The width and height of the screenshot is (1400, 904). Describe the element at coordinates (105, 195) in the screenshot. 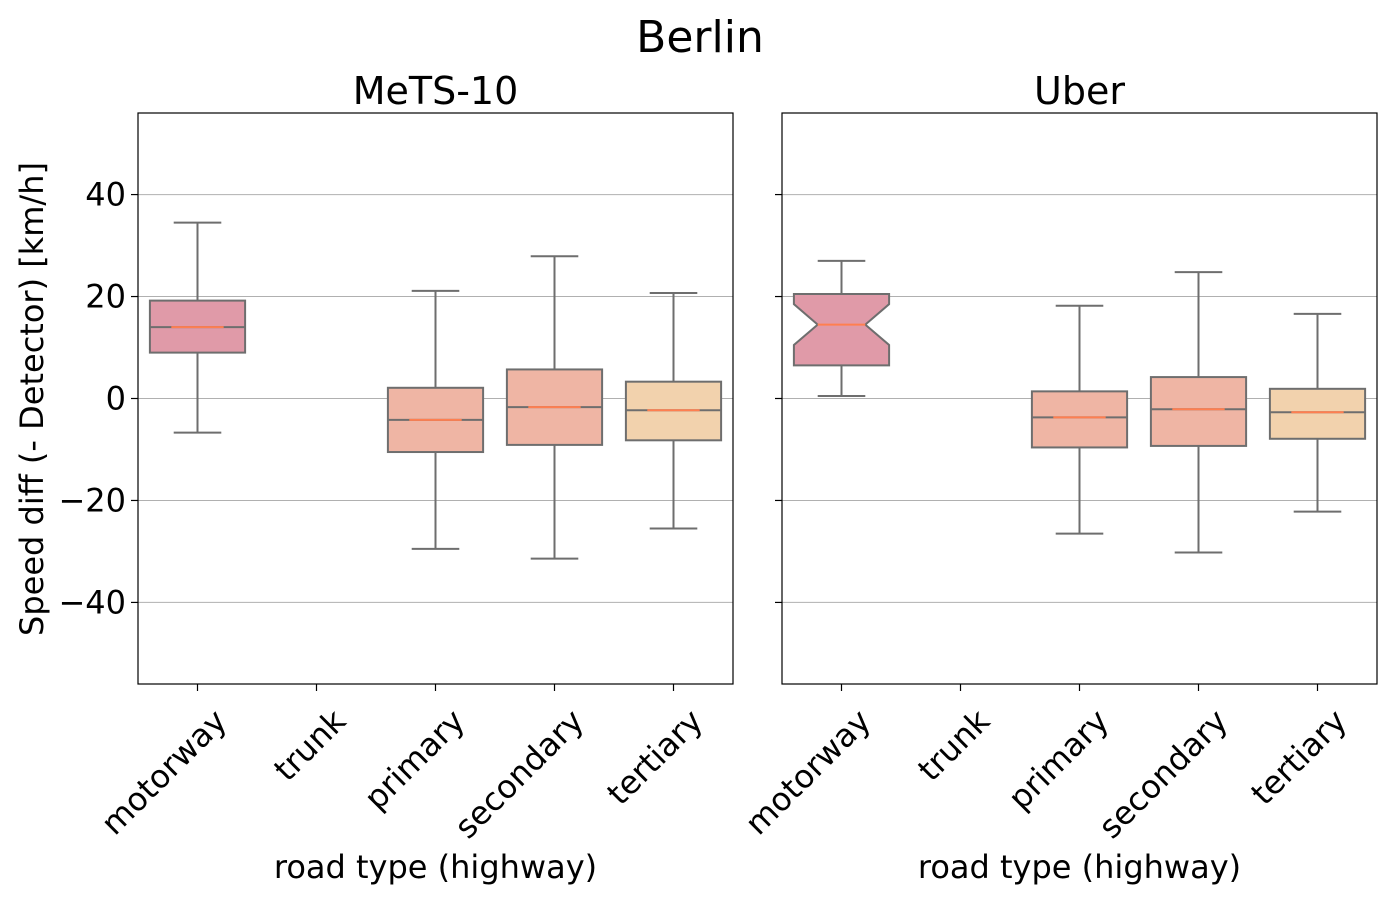

I see `y-tick-label: 40` at that location.